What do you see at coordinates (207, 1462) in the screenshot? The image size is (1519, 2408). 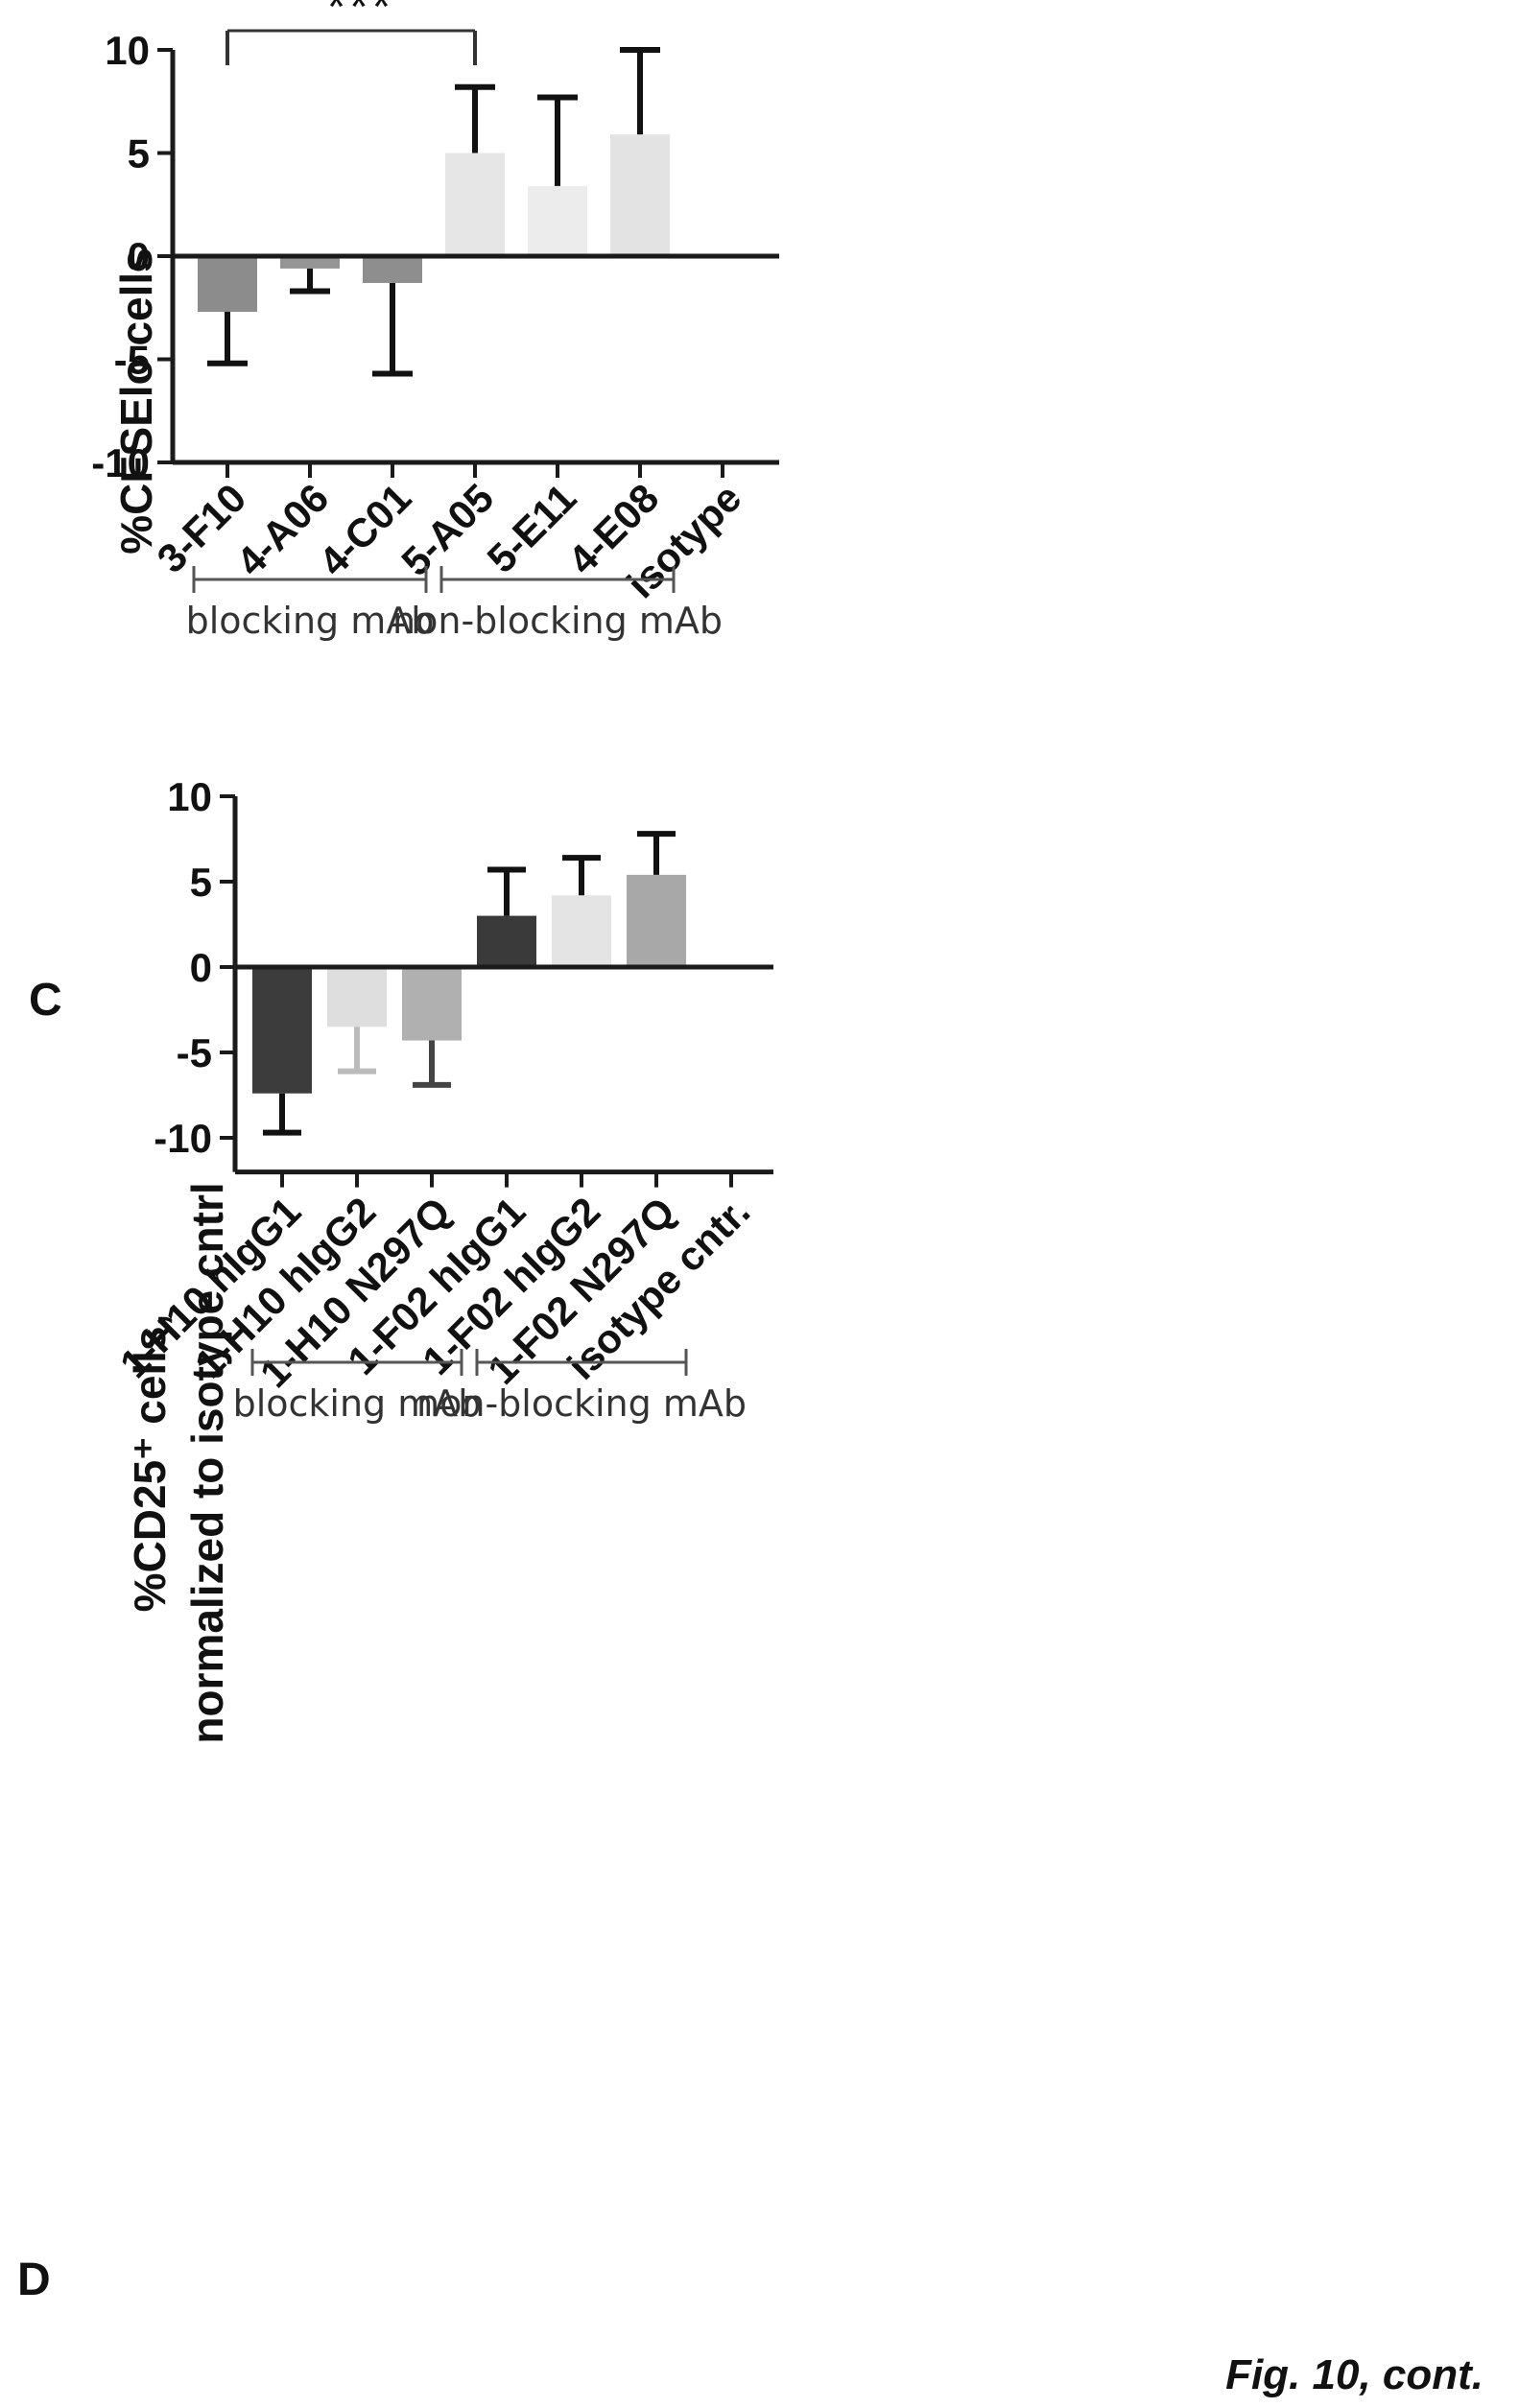 I see `panel-d-y-axis-label-line2: normalized to isotype cntrl` at bounding box center [207, 1462].